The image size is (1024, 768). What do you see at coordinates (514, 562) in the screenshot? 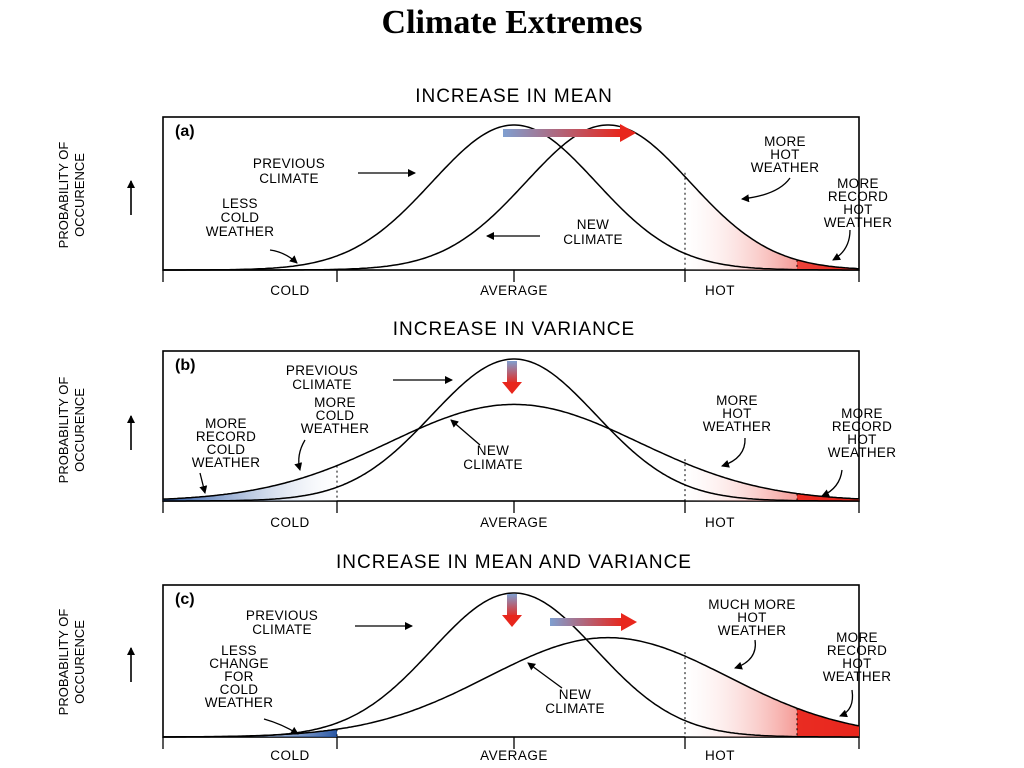
I see `panel-title: INCREASE IN MEAN AND VARIANCE` at bounding box center [514, 562].